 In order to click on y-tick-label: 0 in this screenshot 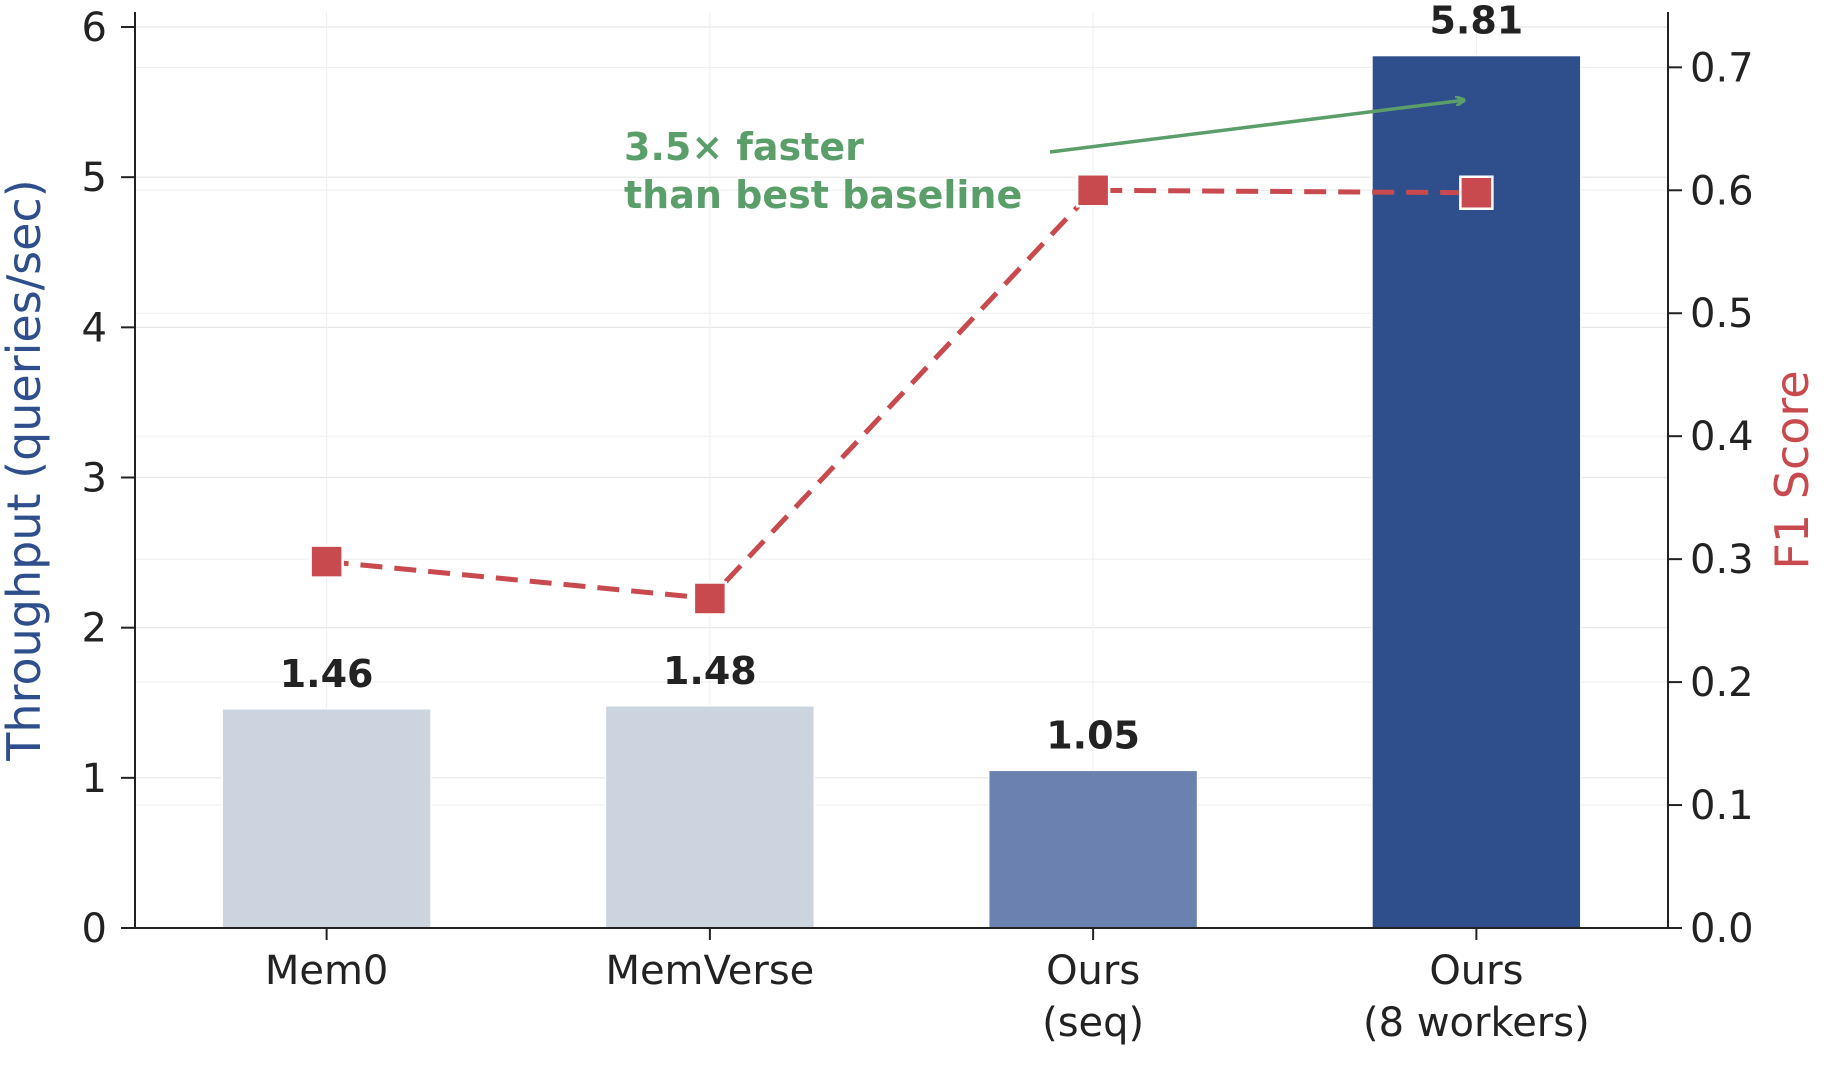, I will do `click(94, 929)`.